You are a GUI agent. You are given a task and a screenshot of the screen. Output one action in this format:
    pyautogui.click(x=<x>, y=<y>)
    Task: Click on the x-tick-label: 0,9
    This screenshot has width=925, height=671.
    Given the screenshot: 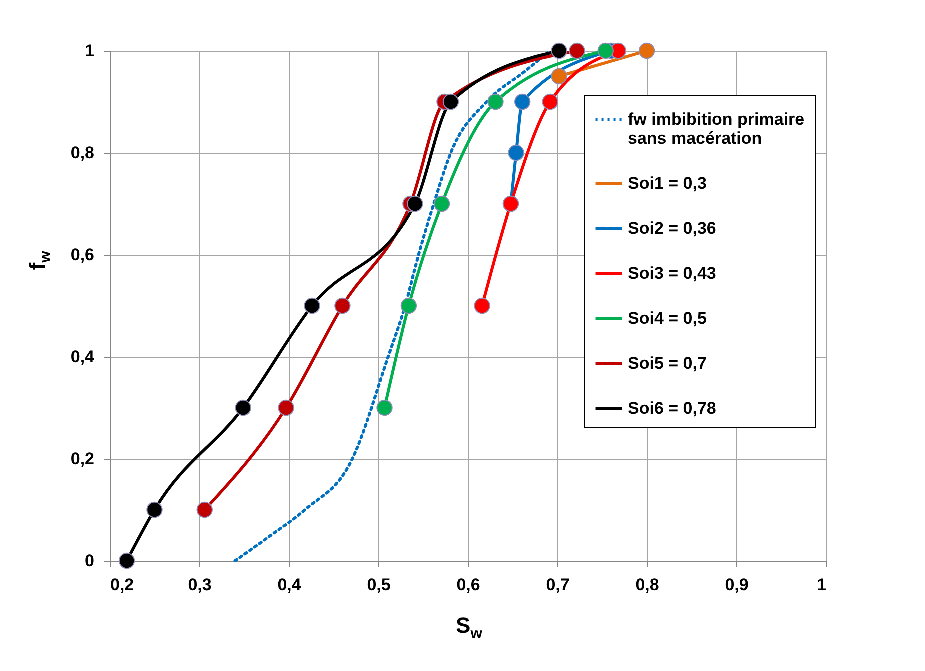 What is the action you would take?
    pyautogui.click(x=737, y=585)
    